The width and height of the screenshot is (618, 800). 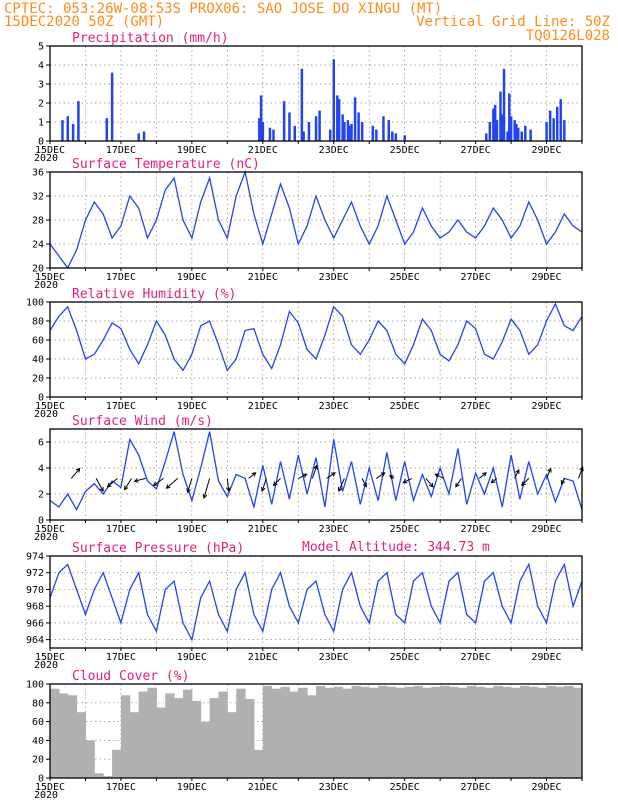 I want to click on y-tick-label: 4, so click(x=41, y=66).